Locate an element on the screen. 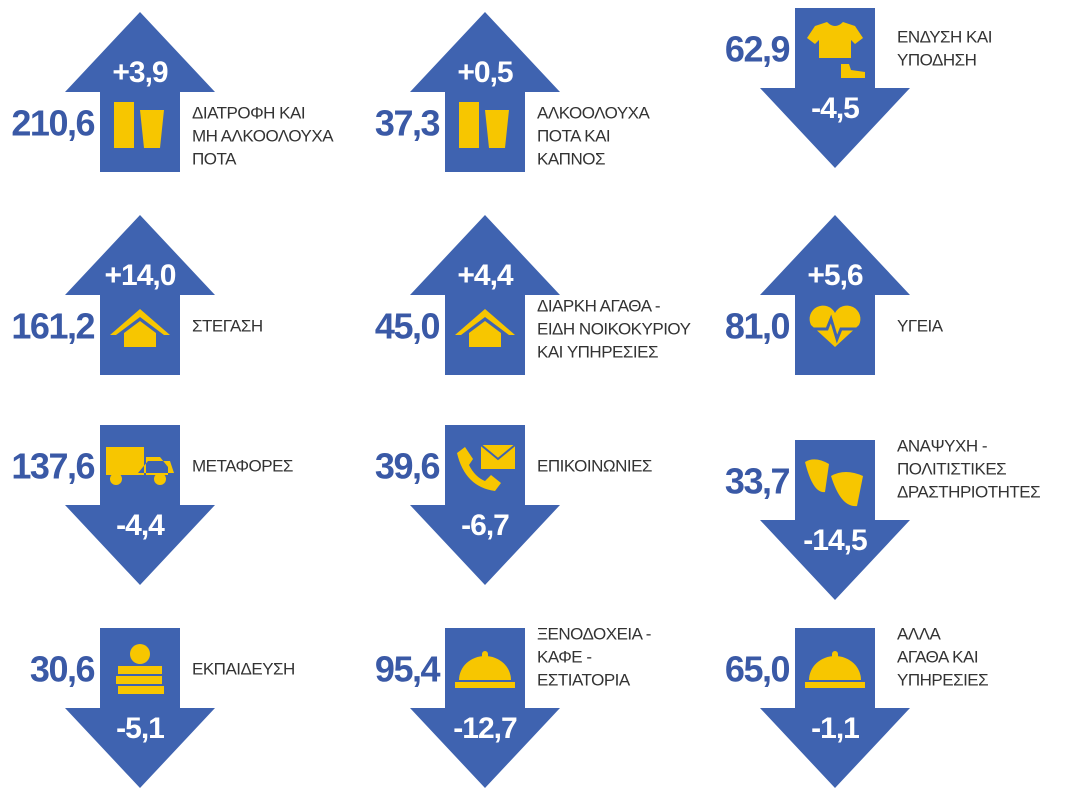 The width and height of the screenshot is (1067, 796). change-text: -12,7 is located at coordinates (485, 728).